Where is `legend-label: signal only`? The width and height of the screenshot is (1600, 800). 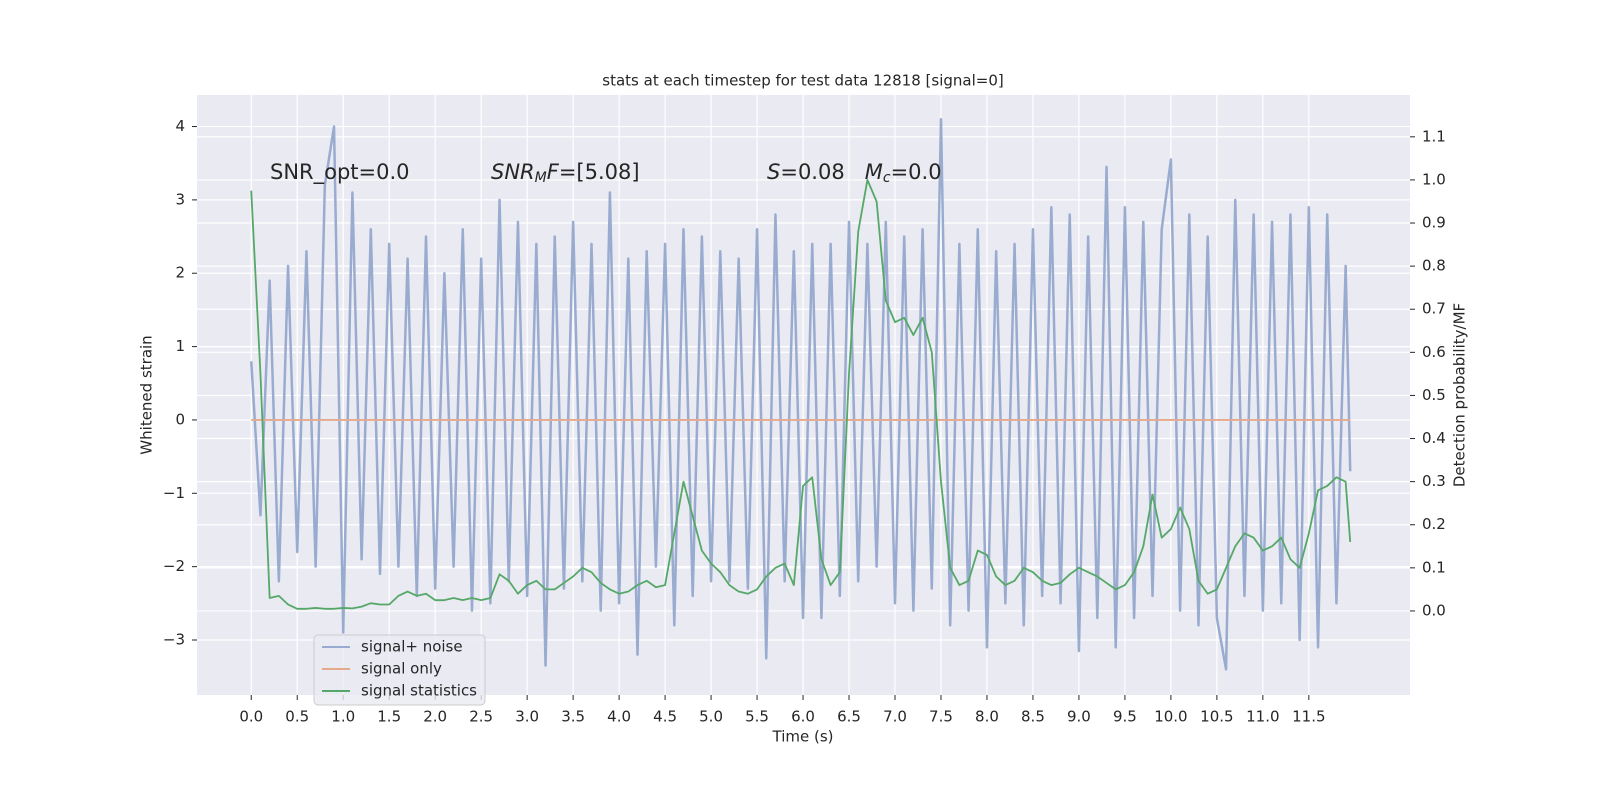
legend-label: signal only is located at coordinates (401, 669).